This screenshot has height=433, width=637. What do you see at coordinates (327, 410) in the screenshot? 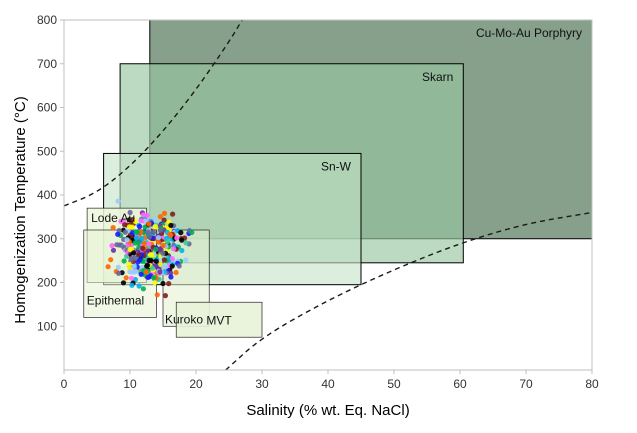
I see `x-axis-title: Salinity (% wt. Eq. NaCl)` at bounding box center [327, 410].